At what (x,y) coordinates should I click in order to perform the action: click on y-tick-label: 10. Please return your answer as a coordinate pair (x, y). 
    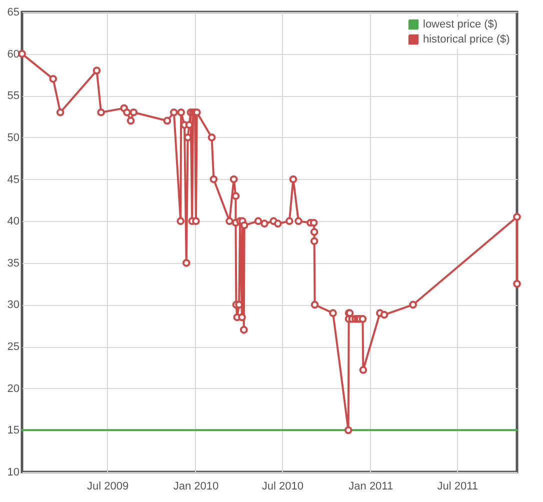
    Looking at the image, I should click on (13, 472).